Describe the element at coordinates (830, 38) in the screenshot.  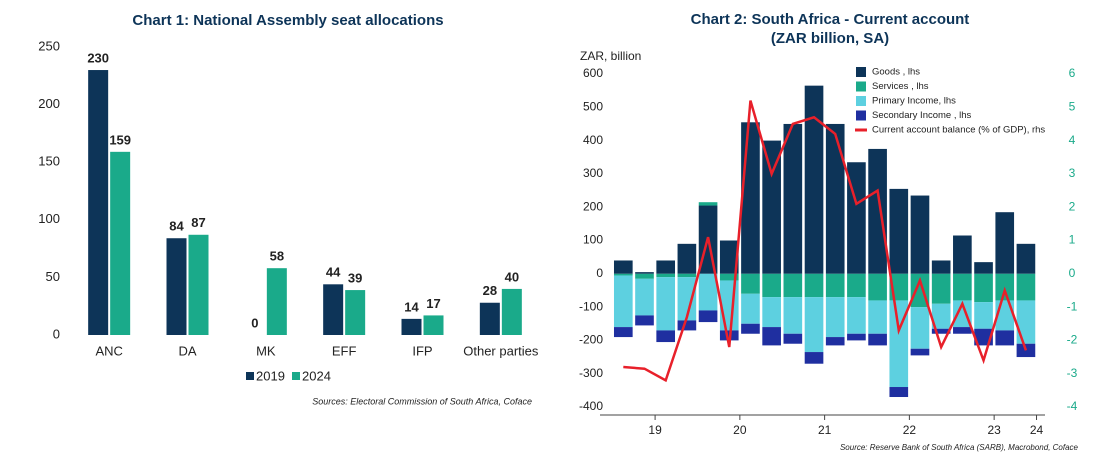
I see `chart-subtitle: (ZAR billion, SA)` at that location.